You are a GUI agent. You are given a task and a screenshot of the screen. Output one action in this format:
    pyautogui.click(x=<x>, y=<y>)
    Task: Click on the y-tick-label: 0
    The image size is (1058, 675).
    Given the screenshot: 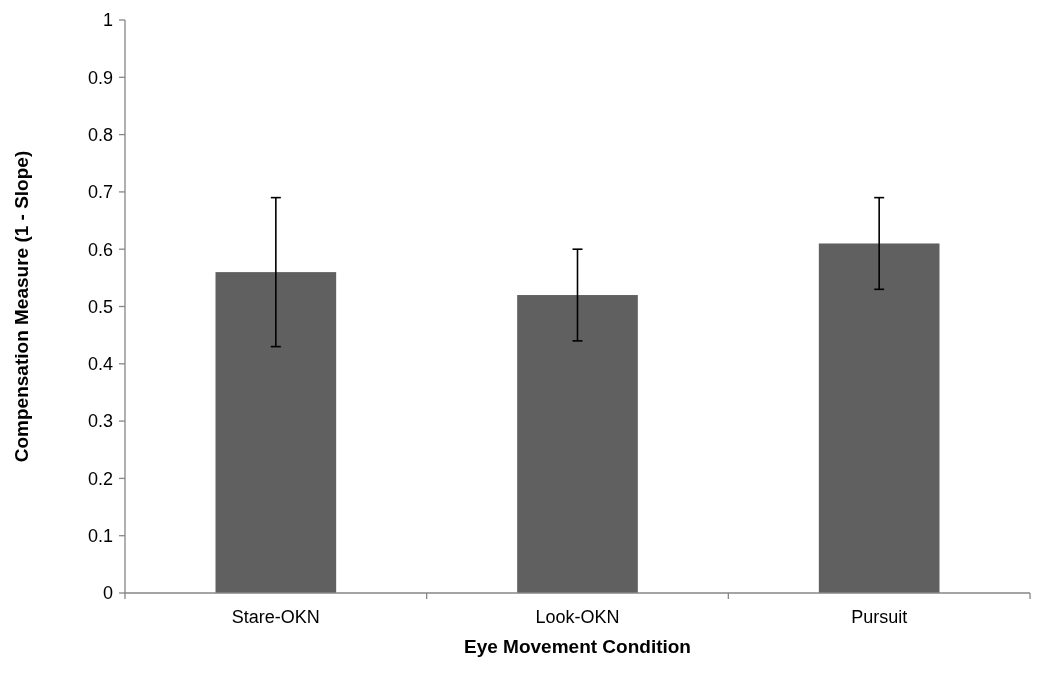 What is the action you would take?
    pyautogui.click(x=107, y=593)
    